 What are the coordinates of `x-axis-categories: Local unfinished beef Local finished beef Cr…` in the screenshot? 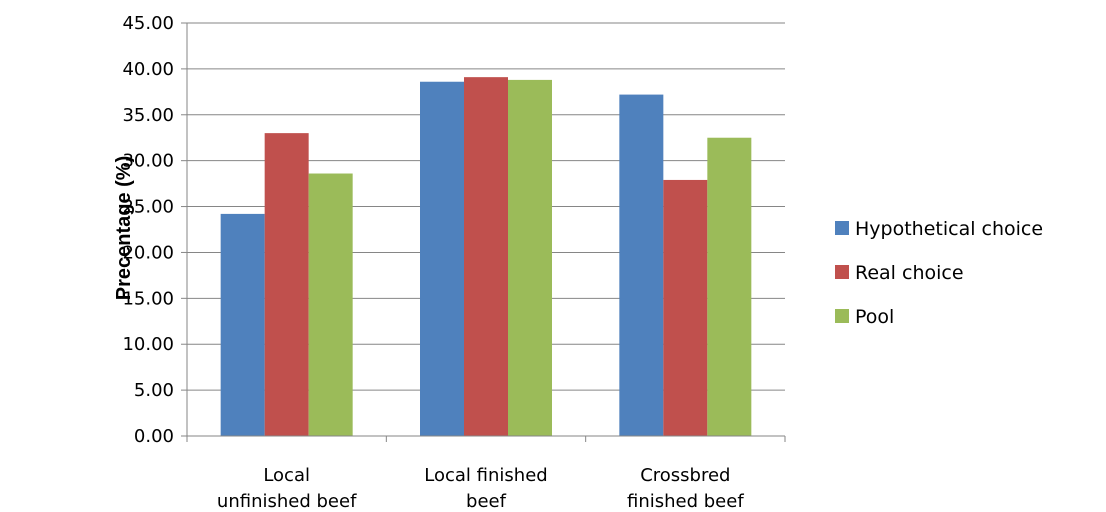 It's located at (480, 488).